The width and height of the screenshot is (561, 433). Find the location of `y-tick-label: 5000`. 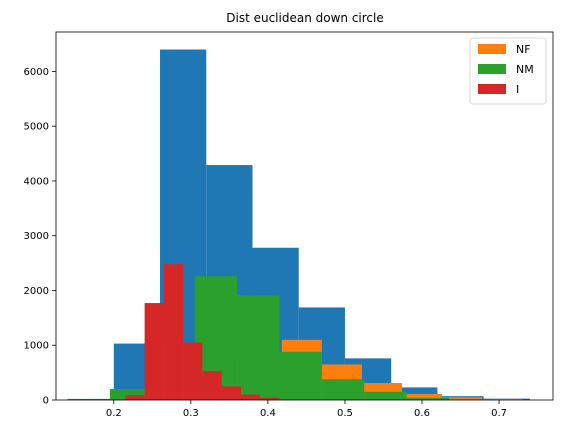

y-tick-label: 5000 is located at coordinates (36, 127).